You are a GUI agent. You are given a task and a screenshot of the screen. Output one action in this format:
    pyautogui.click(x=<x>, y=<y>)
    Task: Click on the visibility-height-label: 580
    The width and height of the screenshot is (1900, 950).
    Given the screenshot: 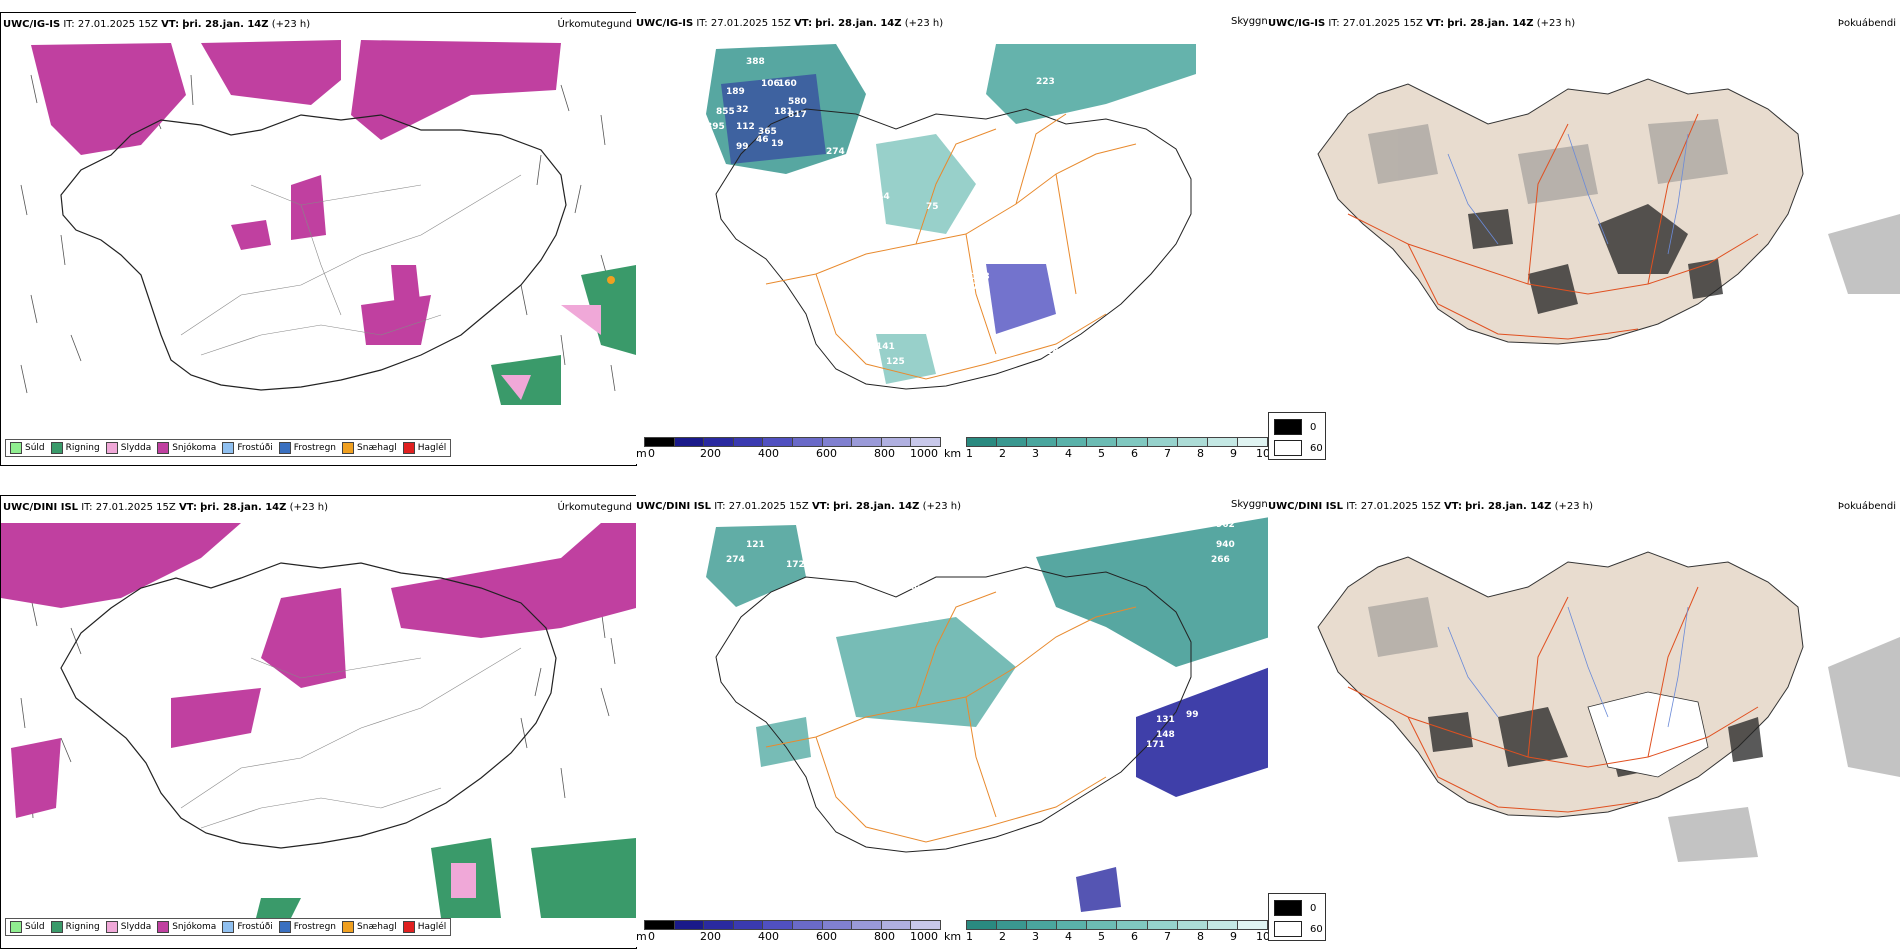 What is the action you would take?
    pyautogui.click(x=797, y=102)
    